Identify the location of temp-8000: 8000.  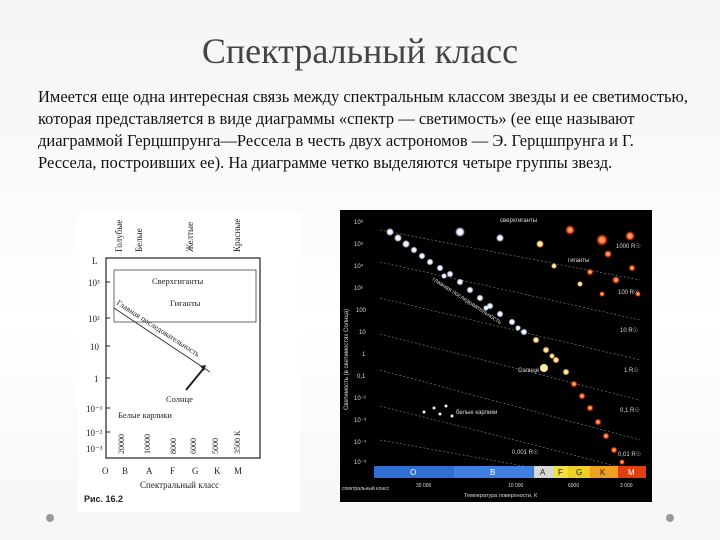
(173, 446).